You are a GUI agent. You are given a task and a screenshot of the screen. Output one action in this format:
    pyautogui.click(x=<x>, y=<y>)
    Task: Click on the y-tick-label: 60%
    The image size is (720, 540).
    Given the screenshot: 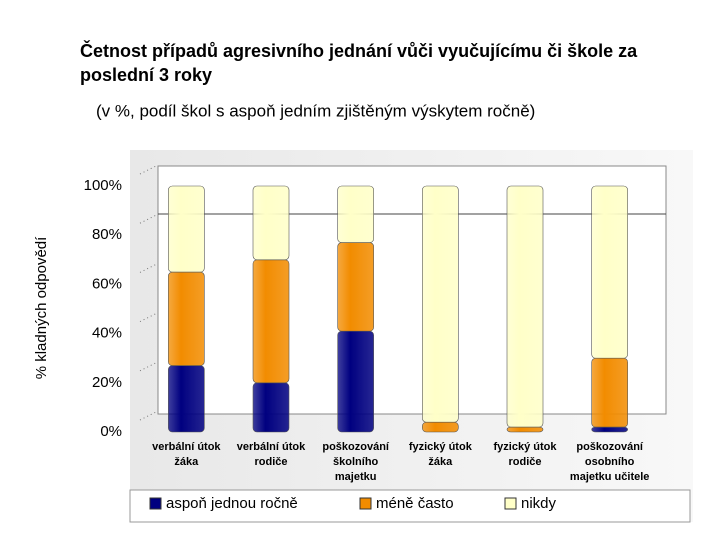 What is the action you would take?
    pyautogui.click(x=107, y=283)
    